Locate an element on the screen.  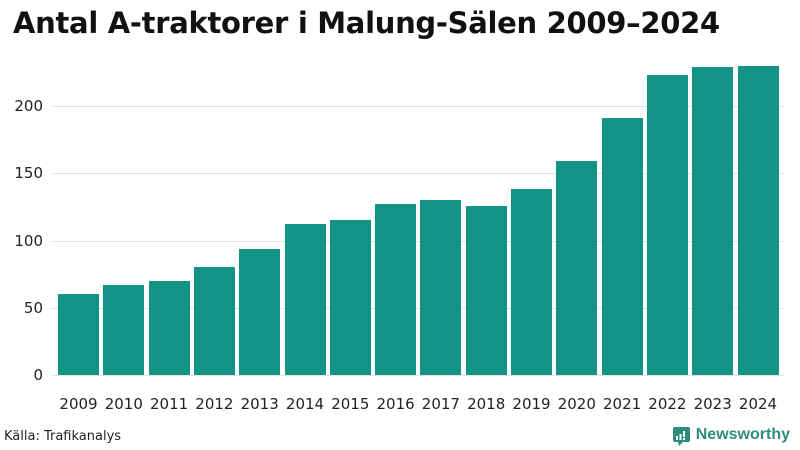
bar-2016 is located at coordinates (396, 289).